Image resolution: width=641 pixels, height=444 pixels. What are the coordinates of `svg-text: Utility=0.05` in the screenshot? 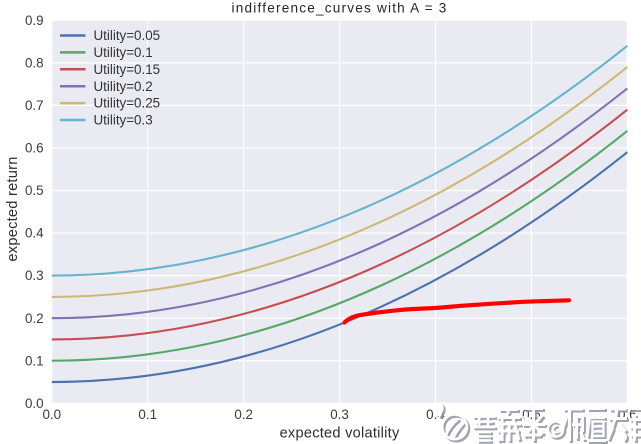 It's located at (127, 35).